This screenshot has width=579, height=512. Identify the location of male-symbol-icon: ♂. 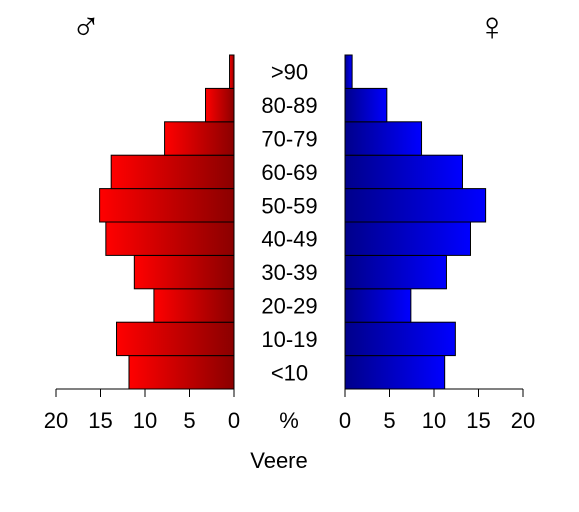
(86, 27).